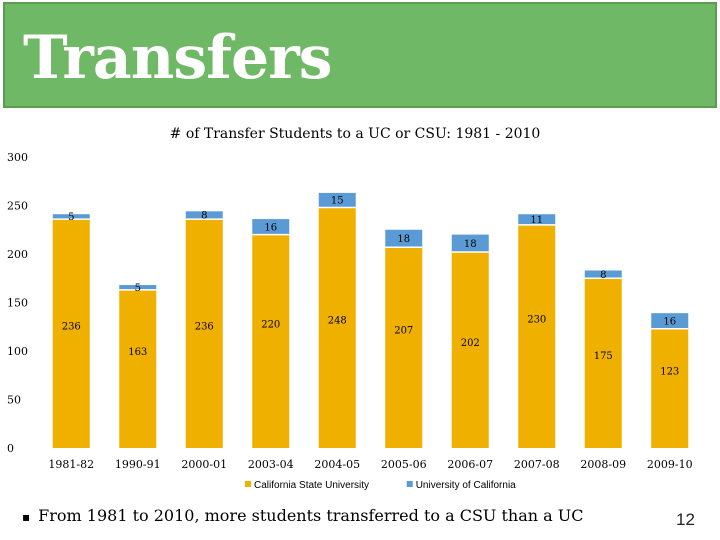  Describe the element at coordinates (603, 356) in the screenshot. I see `csu-value-label: 175` at that location.